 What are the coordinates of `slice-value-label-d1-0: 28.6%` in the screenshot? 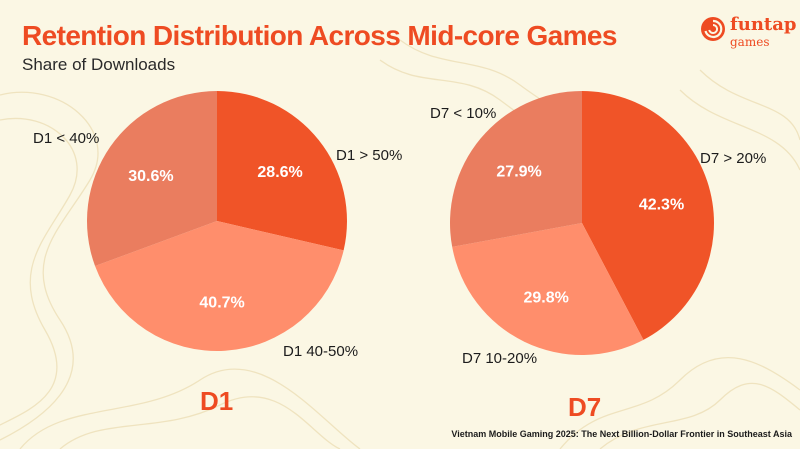 It's located at (279, 172).